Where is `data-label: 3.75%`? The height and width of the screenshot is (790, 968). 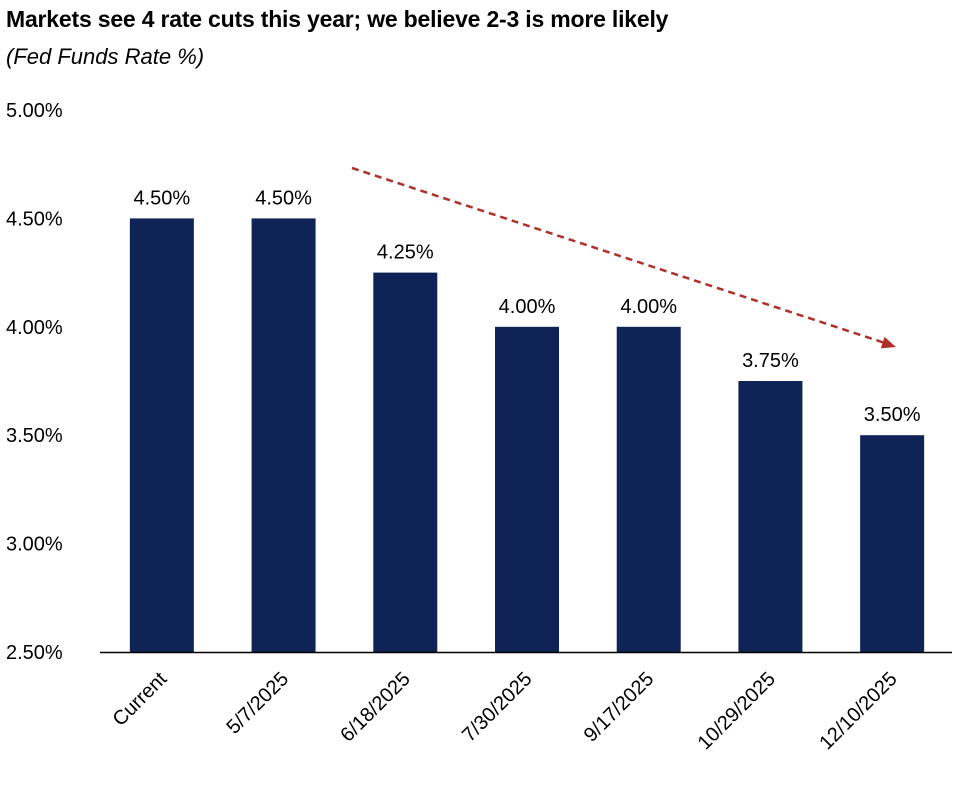 data-label: 3.75% is located at coordinates (770, 361).